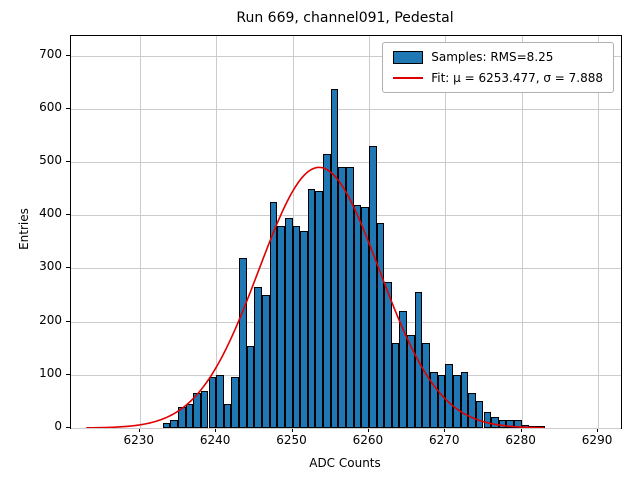 The width and height of the screenshot is (640, 480). Describe the element at coordinates (50, 266) in the screenshot. I see `y-tick-label: 300` at that location.